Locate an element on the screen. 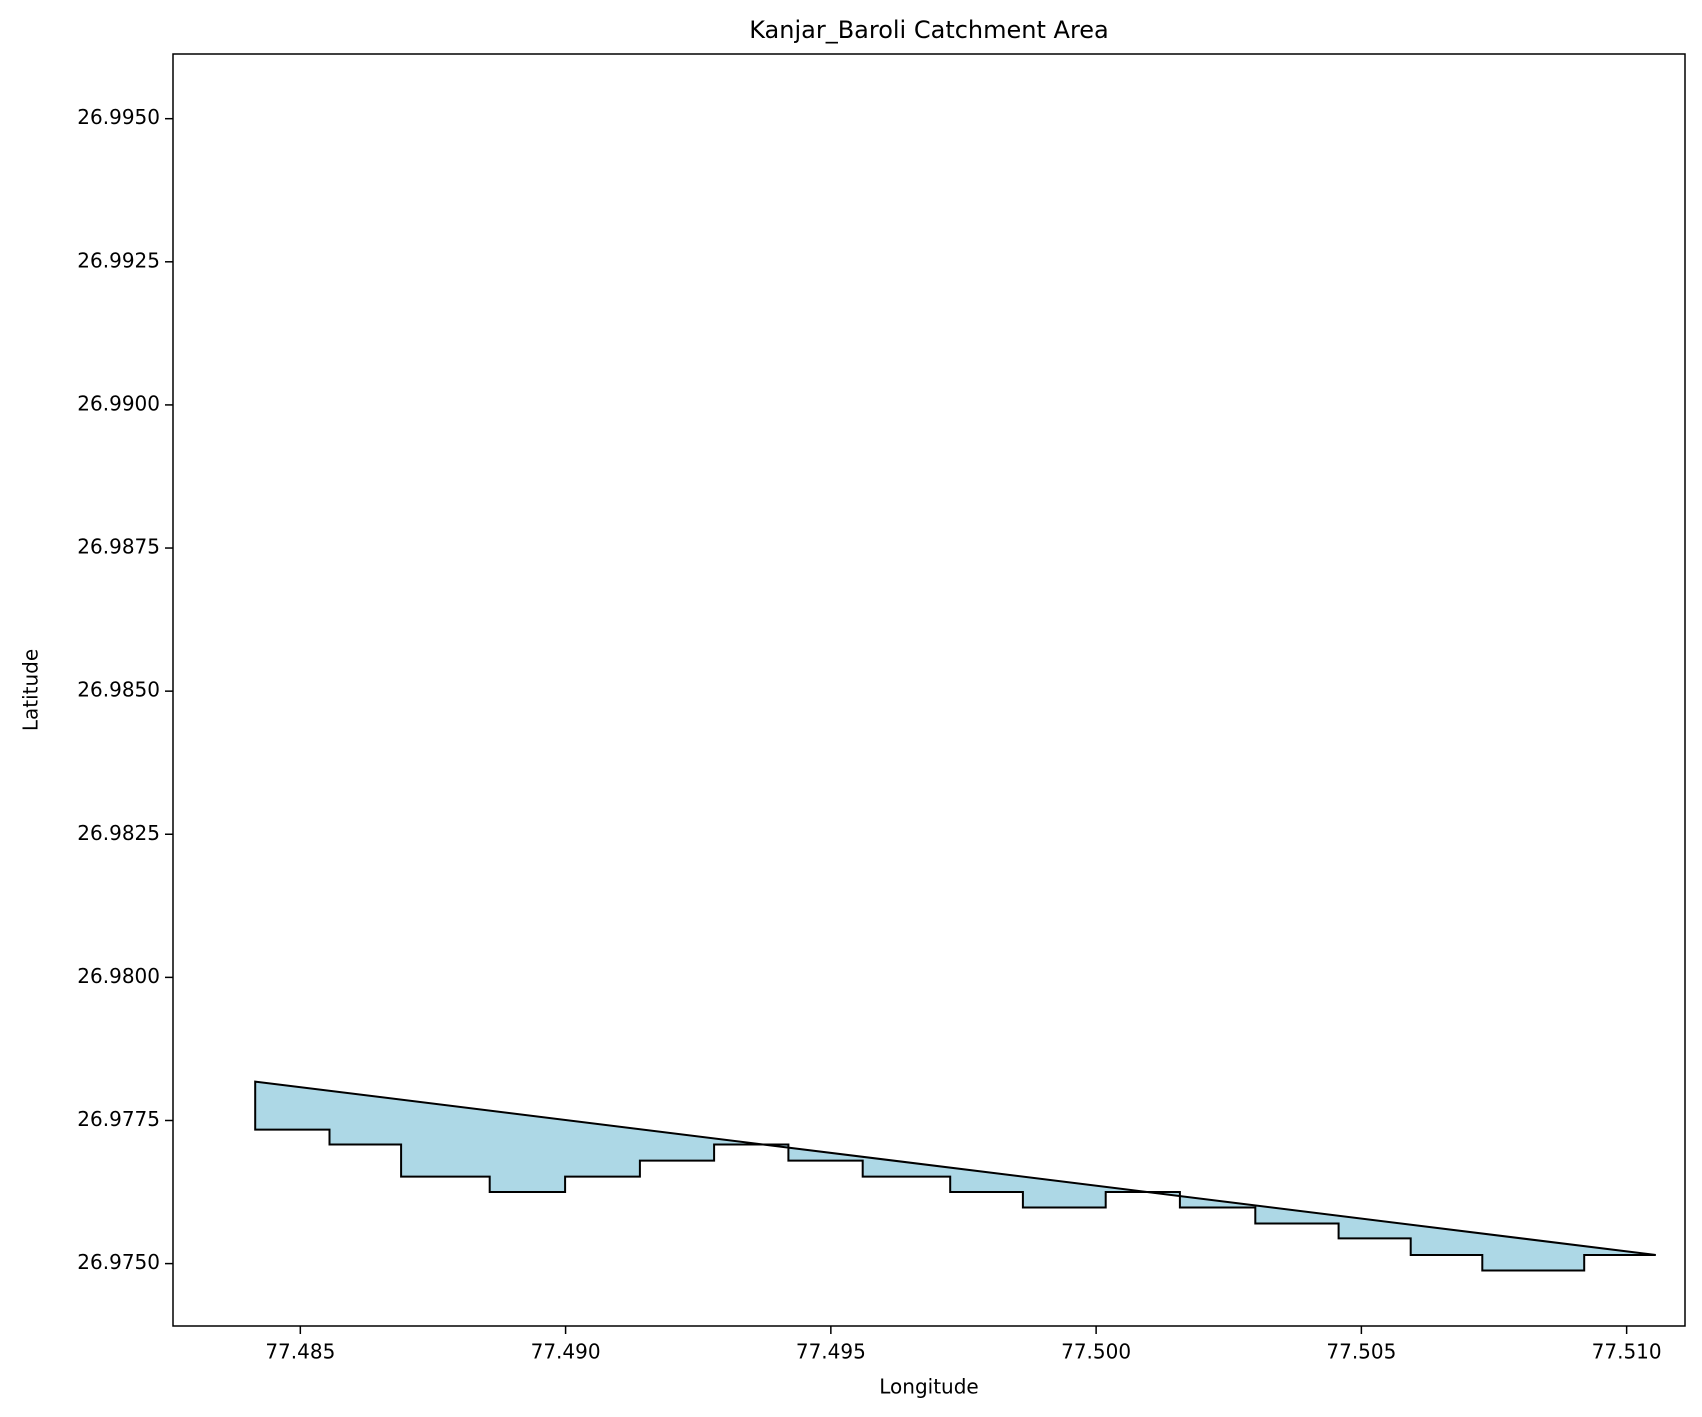 The width and height of the screenshot is (1702, 1417). plot-area is located at coordinates (955, 1176).